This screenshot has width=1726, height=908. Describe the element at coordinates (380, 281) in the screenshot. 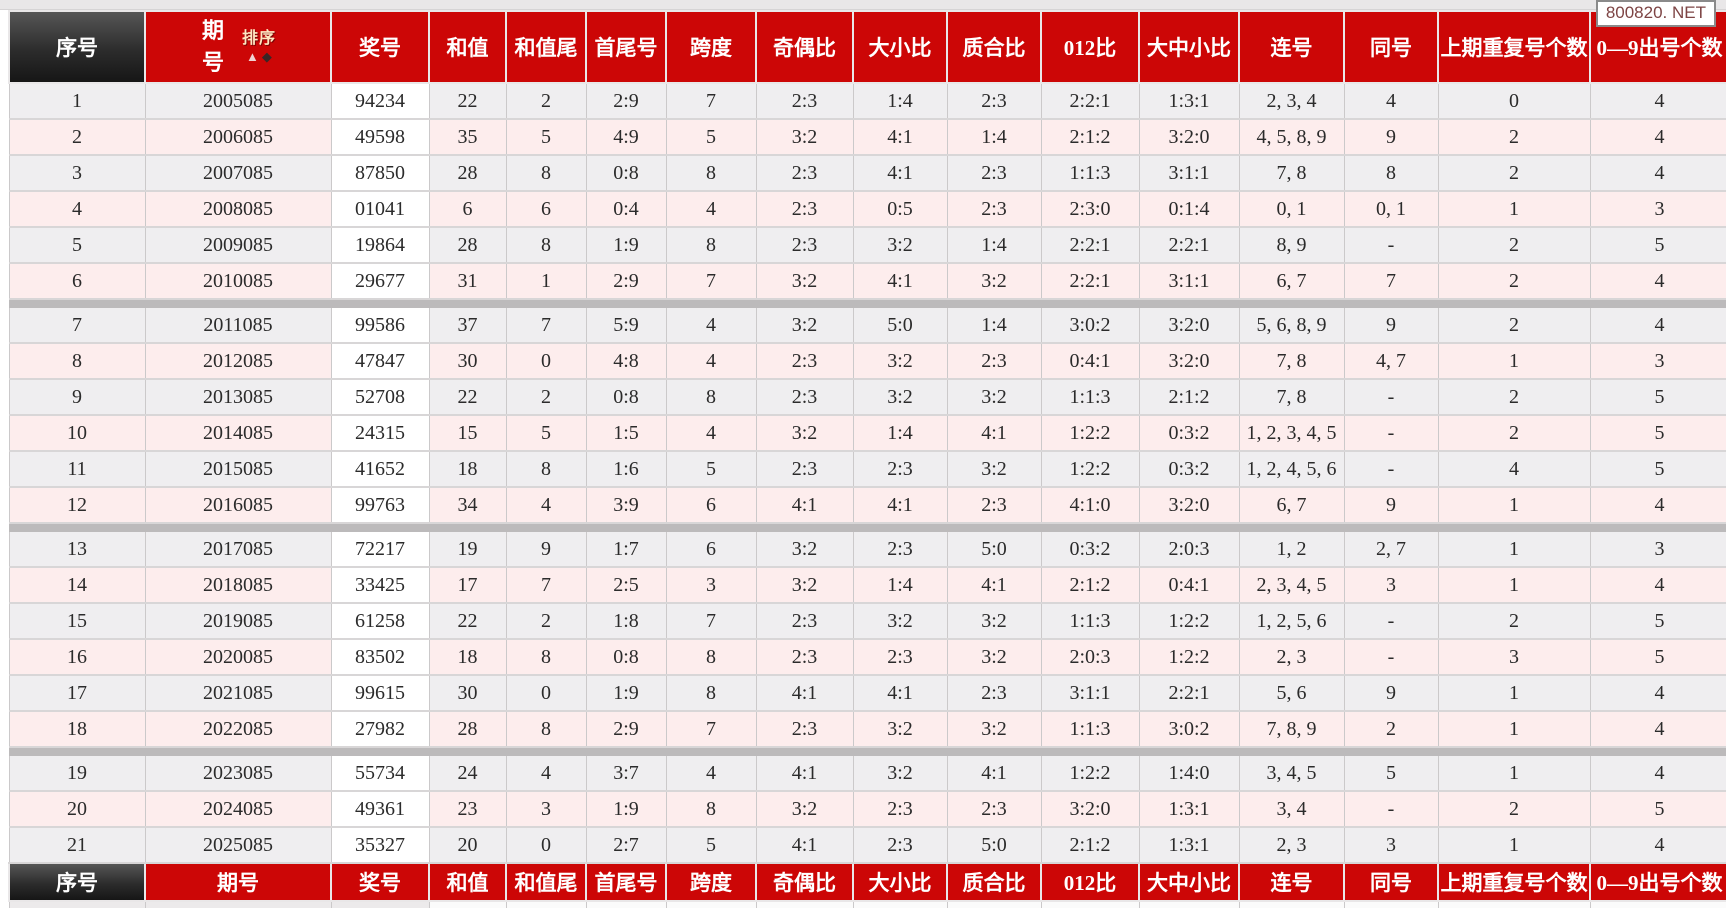

I see `cell-number: 29677` at that location.